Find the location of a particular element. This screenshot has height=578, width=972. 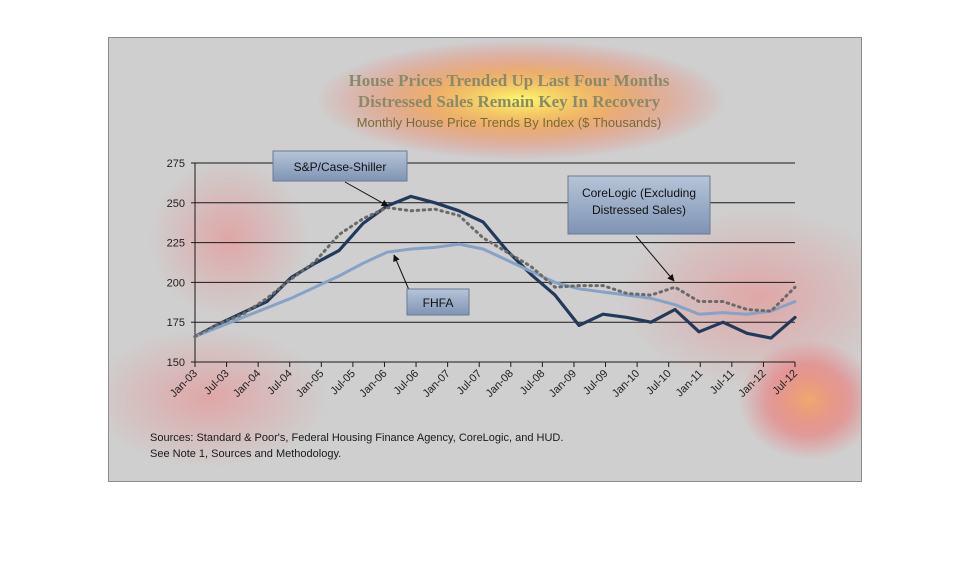

y-tick-label: 175 is located at coordinates (176, 323).